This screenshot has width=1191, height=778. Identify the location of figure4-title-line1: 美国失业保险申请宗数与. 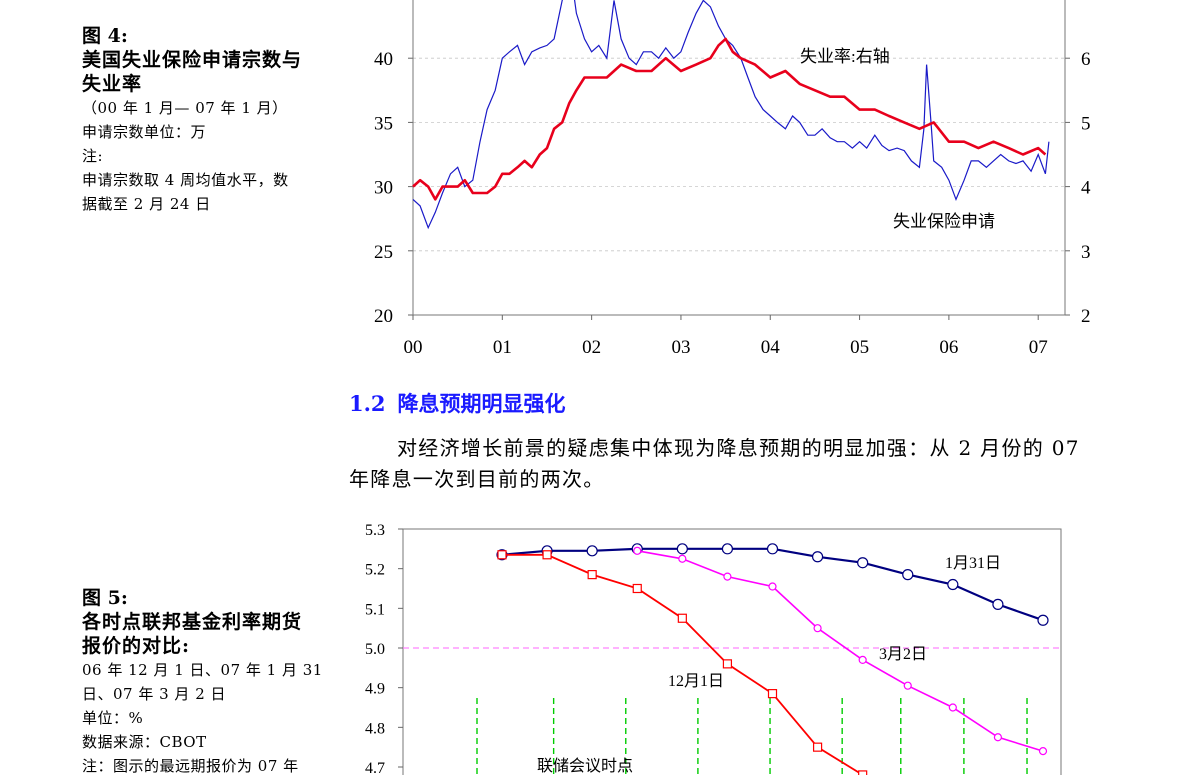
(192, 60).